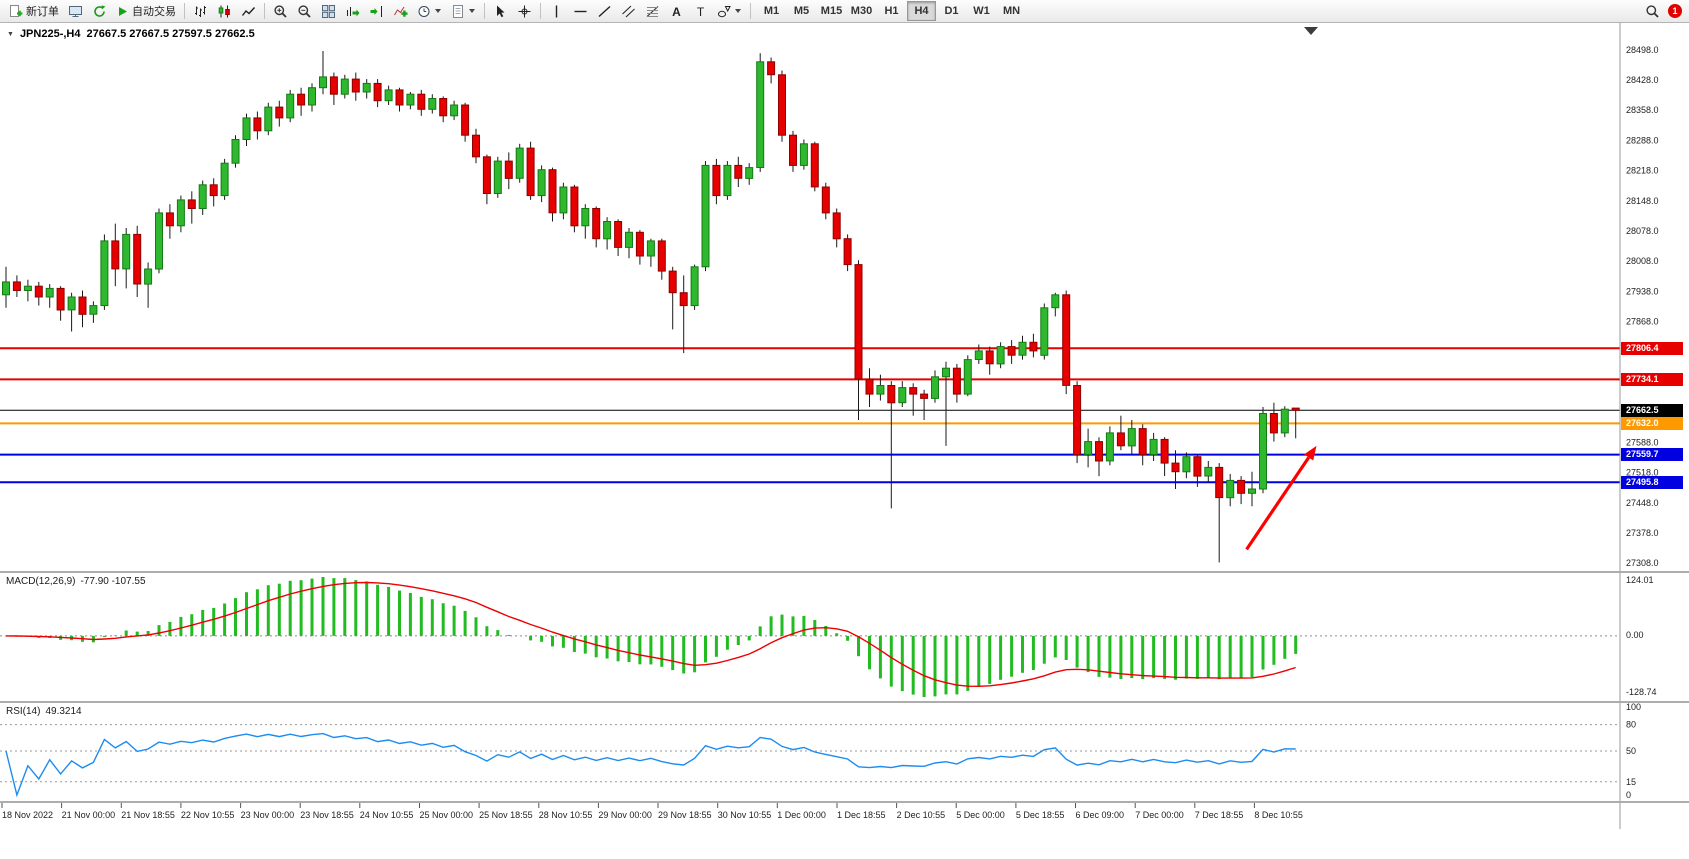 The height and width of the screenshot is (859, 1689). What do you see at coordinates (604, 11) in the screenshot?
I see `trendline-button` at bounding box center [604, 11].